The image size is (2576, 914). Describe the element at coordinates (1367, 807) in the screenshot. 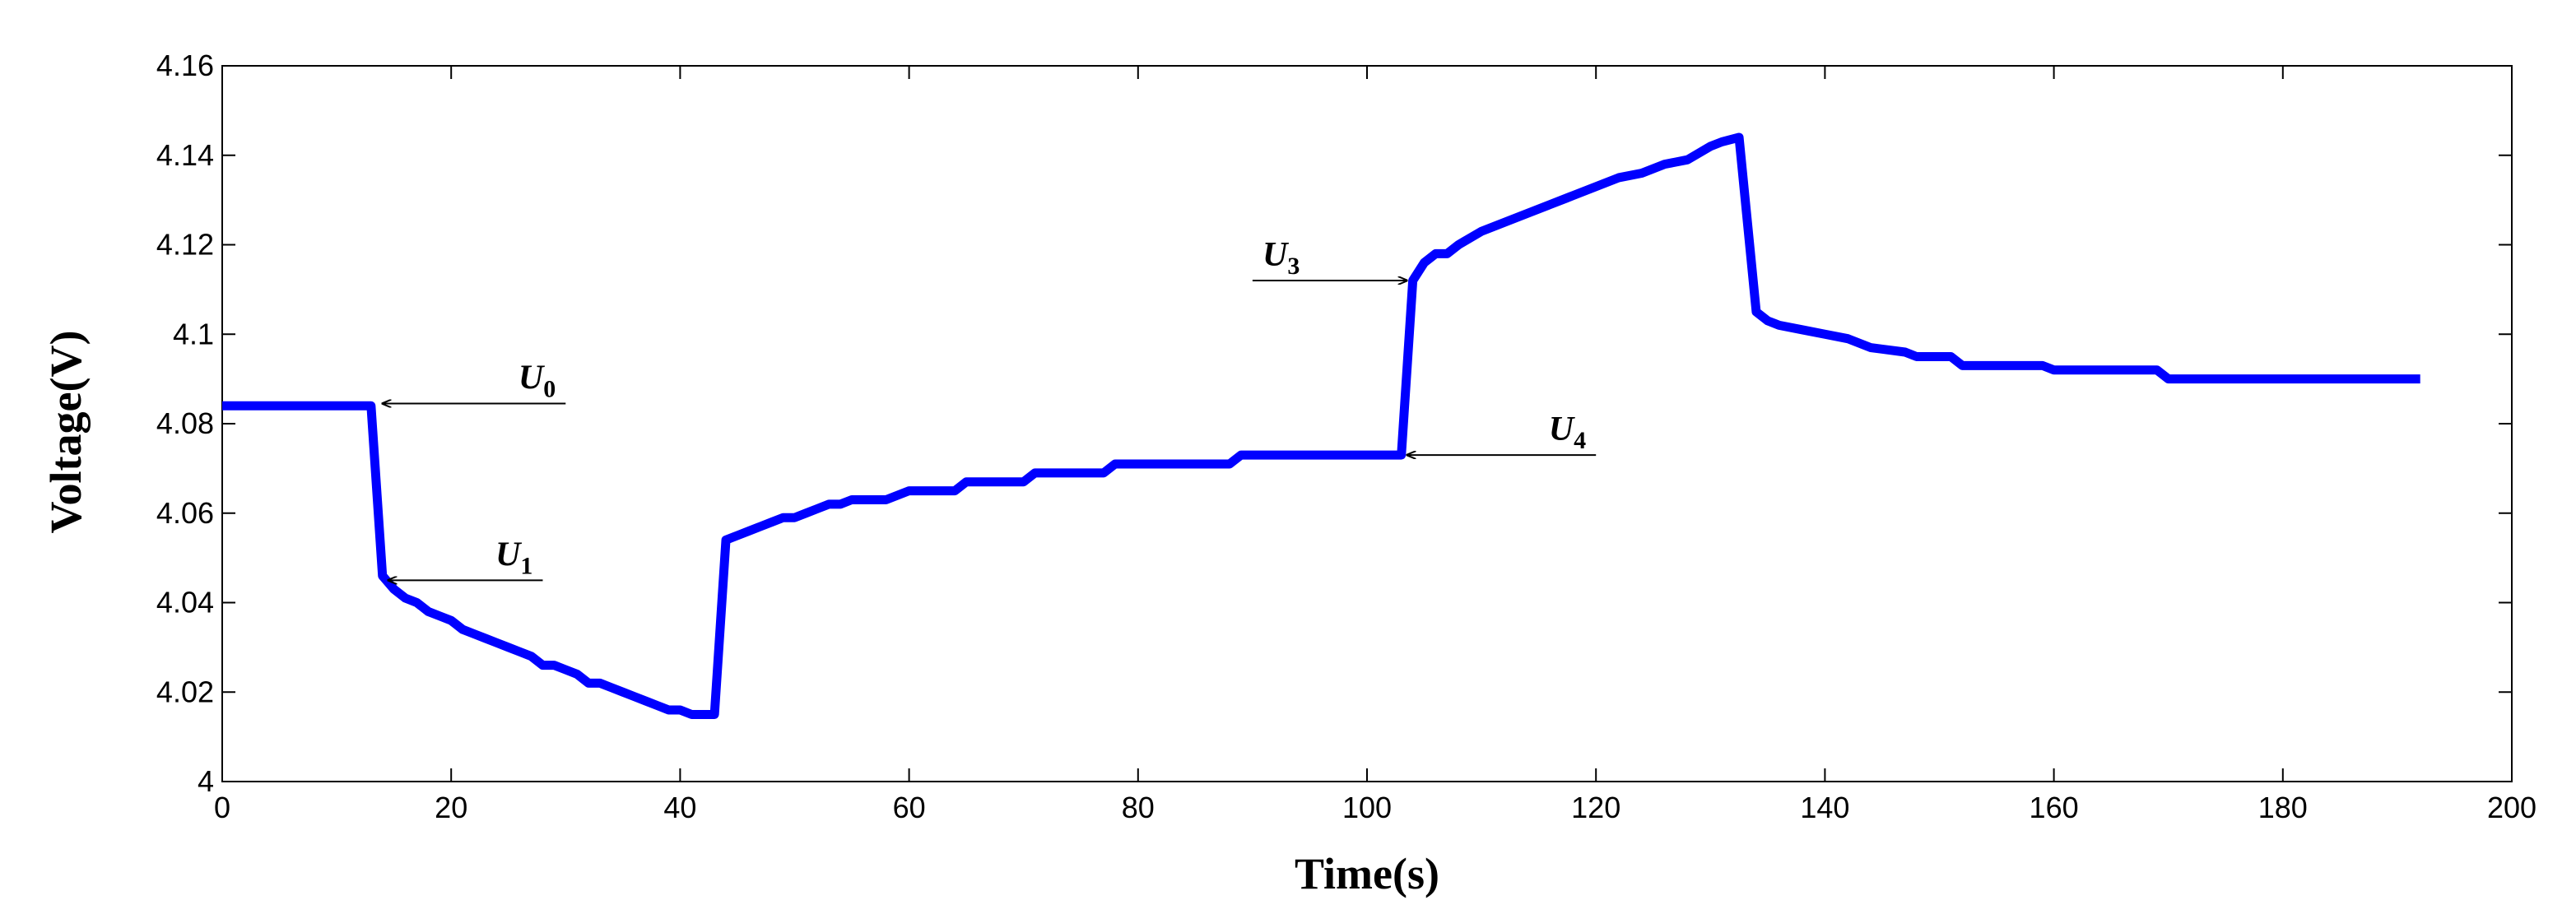

I see `x-tick-label: 100` at that location.